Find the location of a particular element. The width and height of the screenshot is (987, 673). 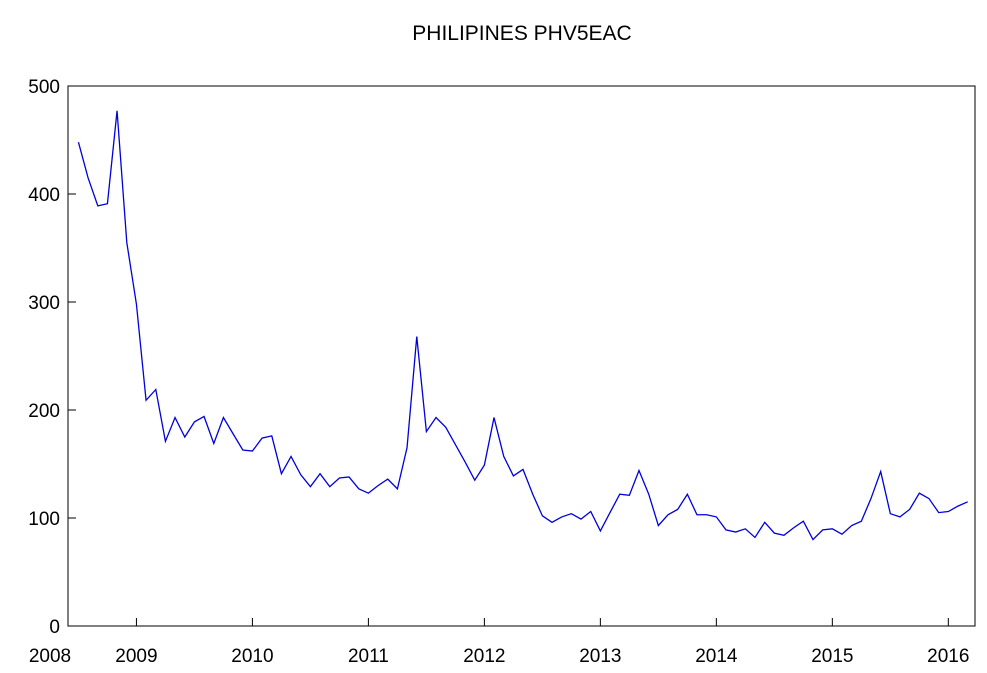

x-tick-label: 2016 is located at coordinates (948, 656).